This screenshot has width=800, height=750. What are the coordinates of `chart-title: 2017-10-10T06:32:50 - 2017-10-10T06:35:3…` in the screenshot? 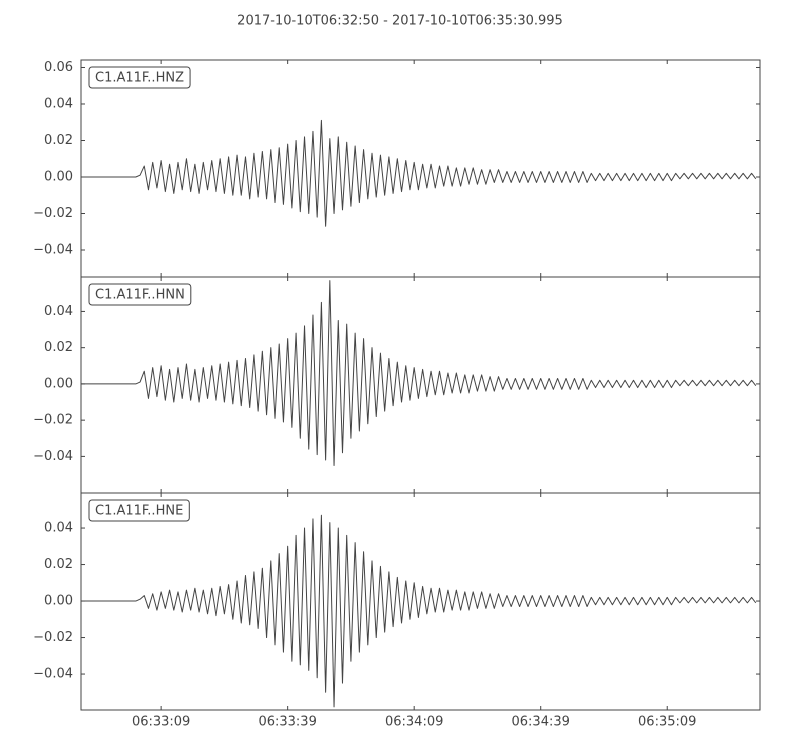 It's located at (400, 21).